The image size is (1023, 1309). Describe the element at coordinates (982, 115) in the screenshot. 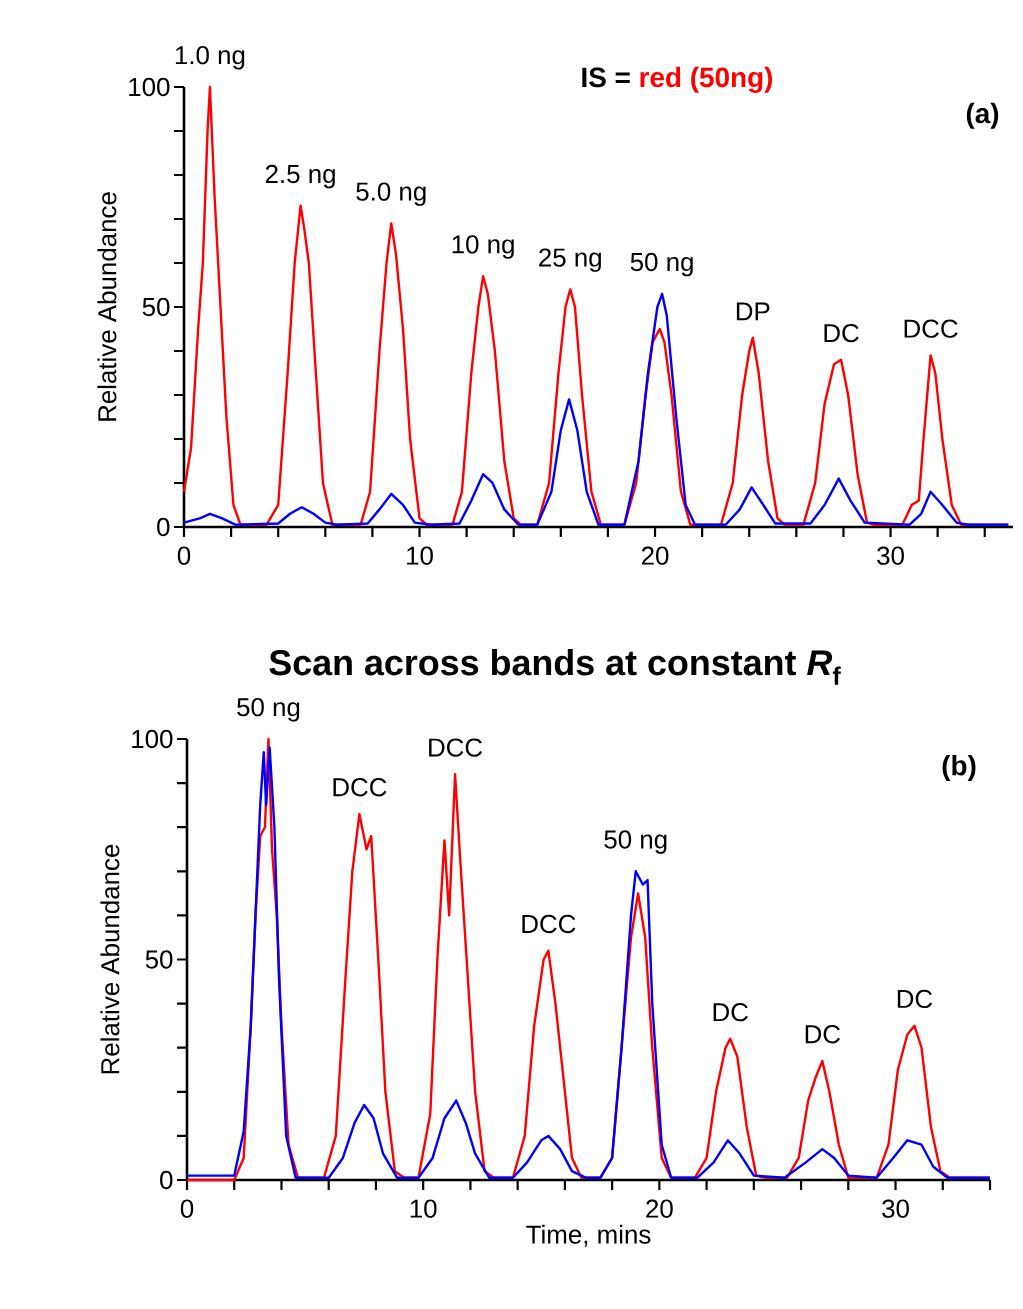

I see `text: (a)` at that location.